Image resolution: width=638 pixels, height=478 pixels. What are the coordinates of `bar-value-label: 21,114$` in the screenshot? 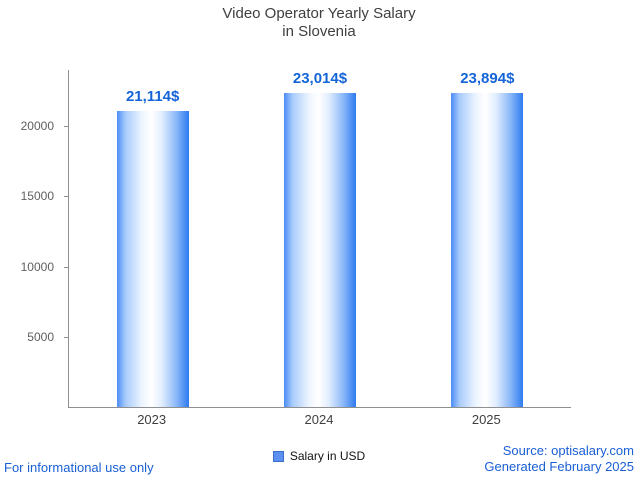 It's located at (152, 96).